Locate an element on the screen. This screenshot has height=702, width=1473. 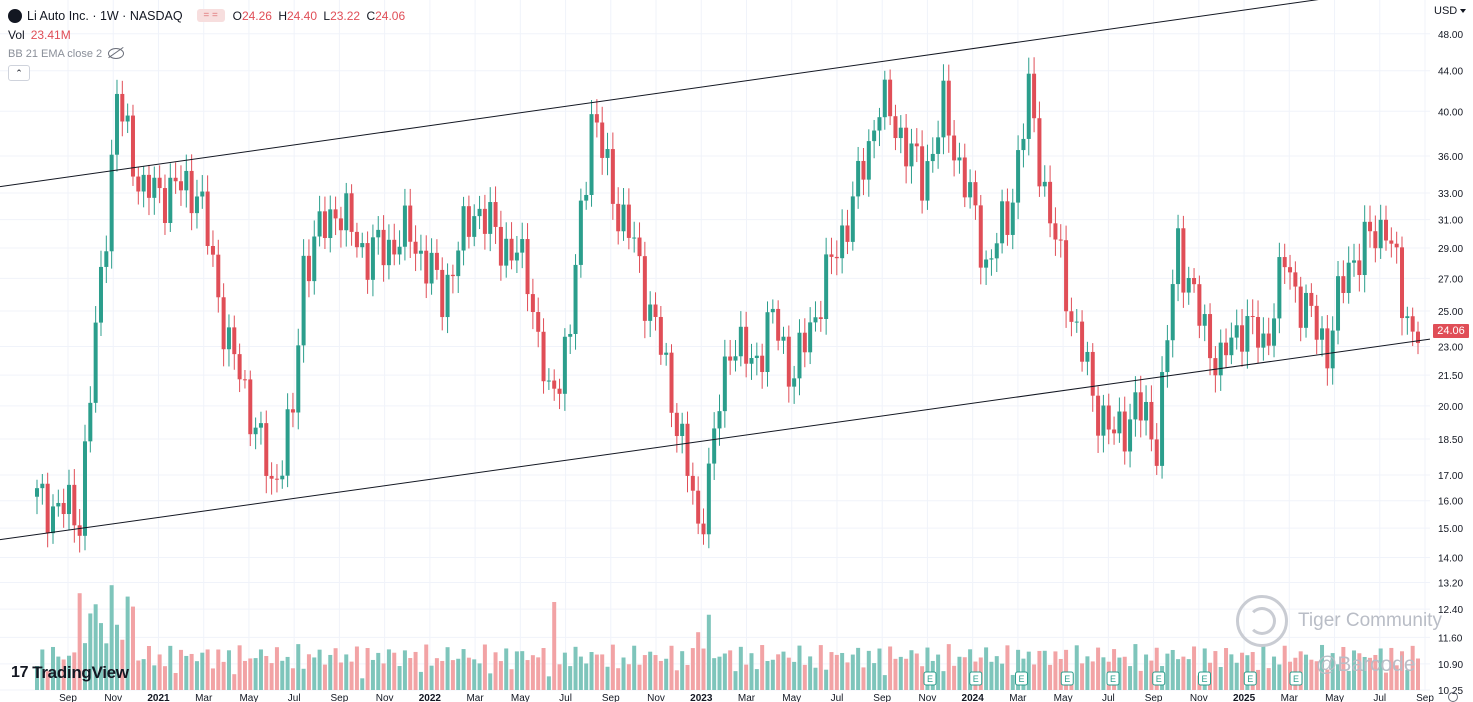
tradingview-logo: 17 TradingView is located at coordinates (70, 672).